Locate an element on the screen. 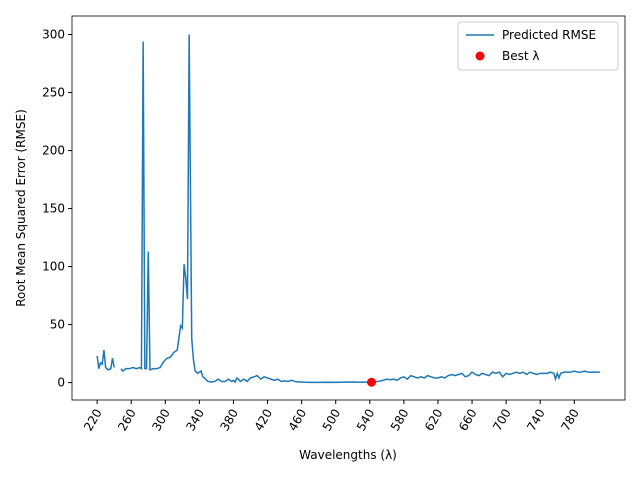  legend: Predicted RMSE Best λ is located at coordinates (538, 46).